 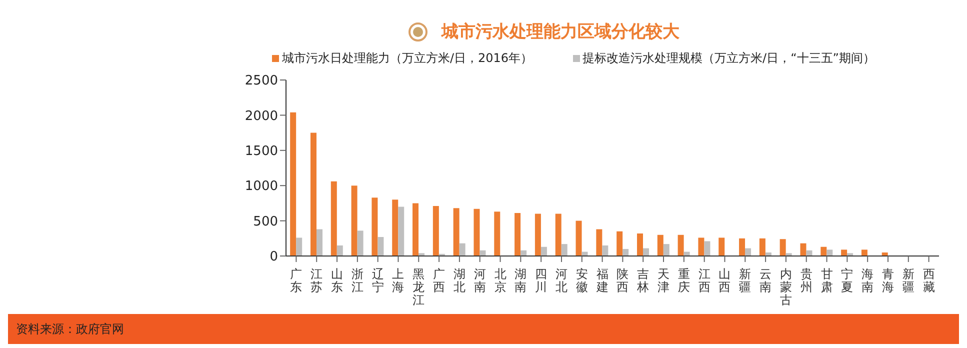 What do you see at coordinates (274, 257) in the screenshot?
I see `y-tick-label: 0` at bounding box center [274, 257].